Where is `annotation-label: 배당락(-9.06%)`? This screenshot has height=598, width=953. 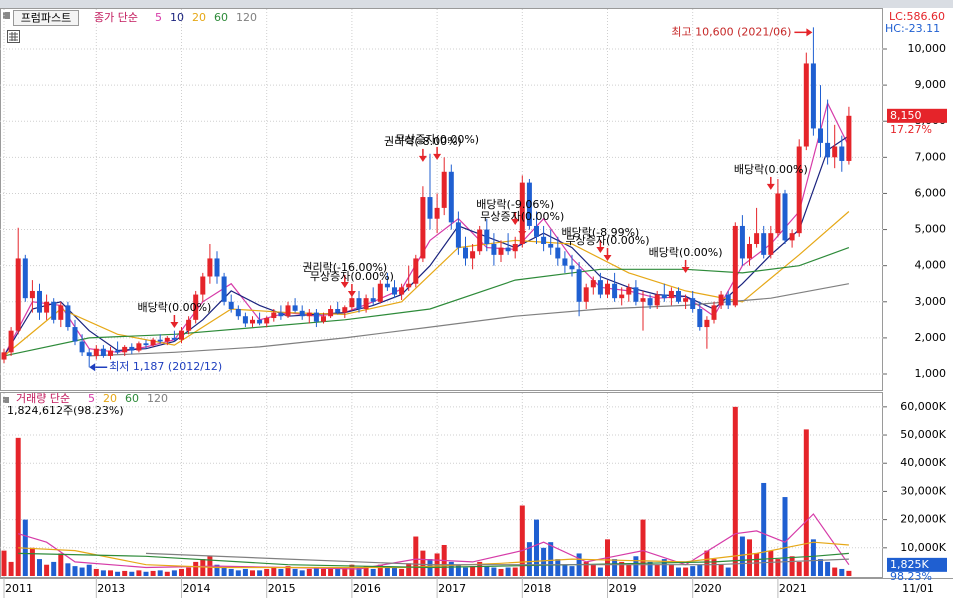
annotation-label: 배당락(-9.06%) is located at coordinates (515, 204).